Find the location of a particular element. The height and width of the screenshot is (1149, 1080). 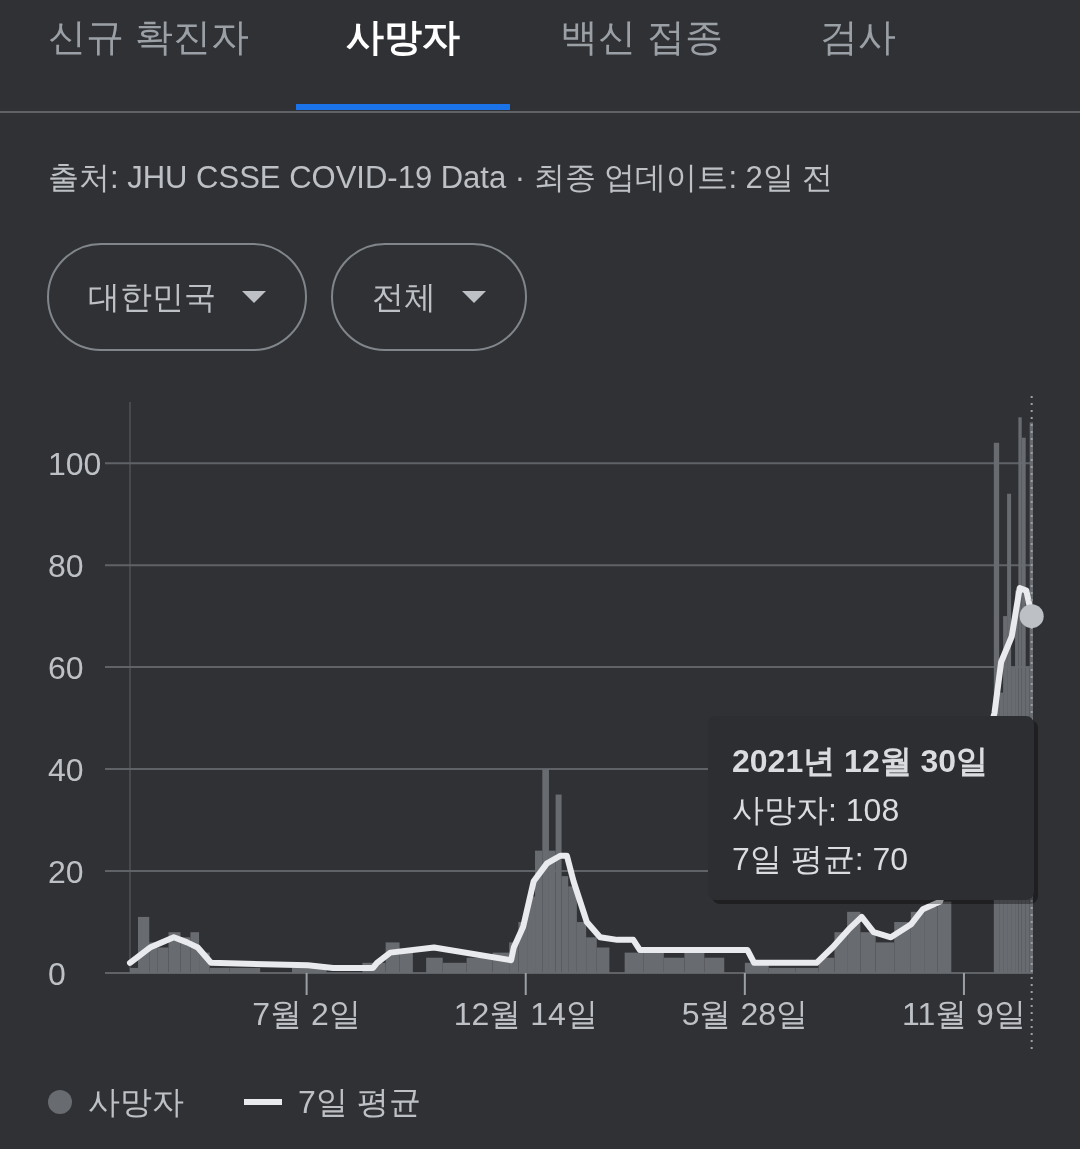

y-tick-label: 20 is located at coordinates (66, 872).